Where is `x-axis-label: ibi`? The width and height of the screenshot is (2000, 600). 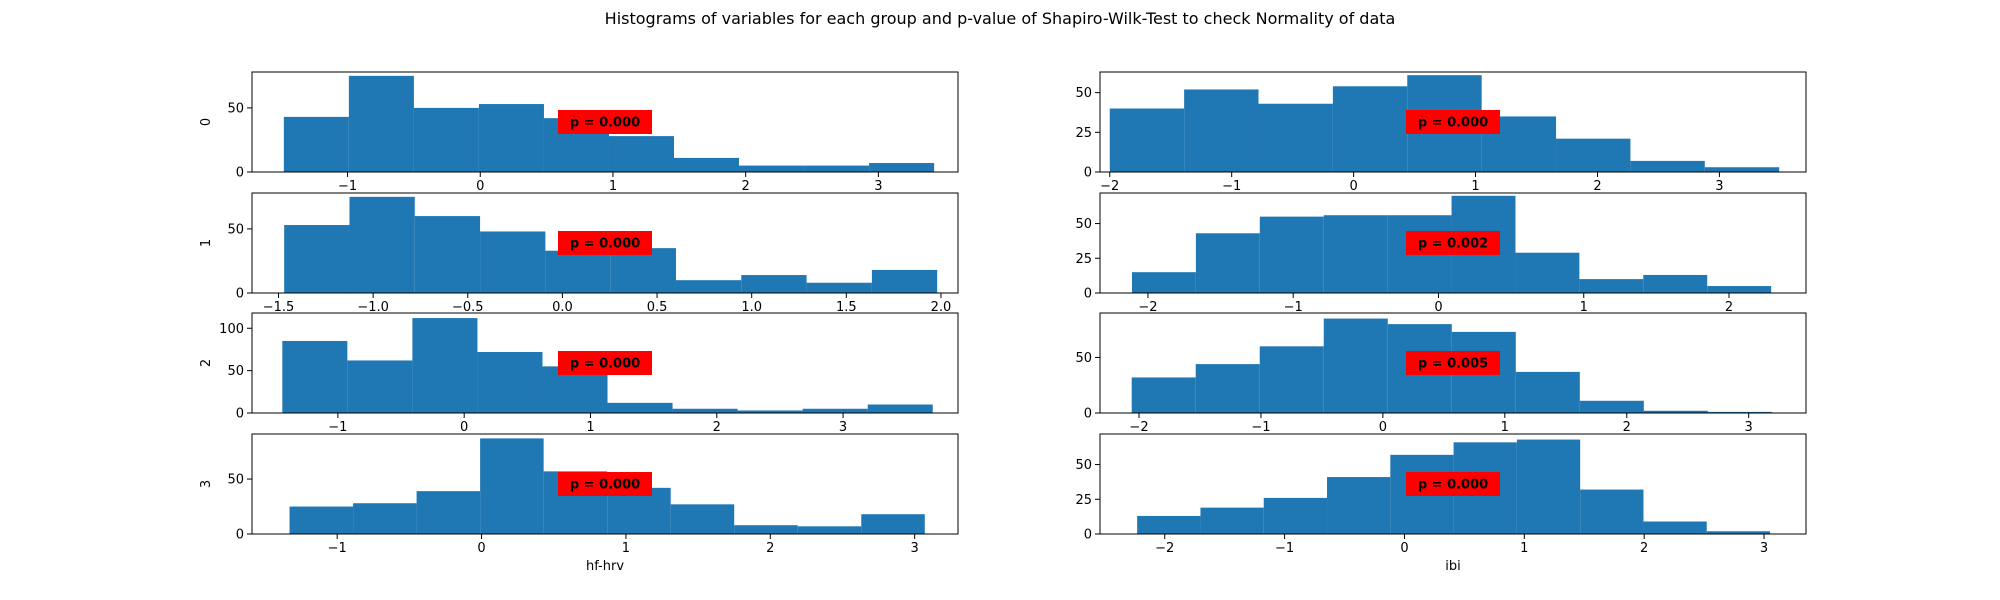
x-axis-label: ibi is located at coordinates (1452, 566).